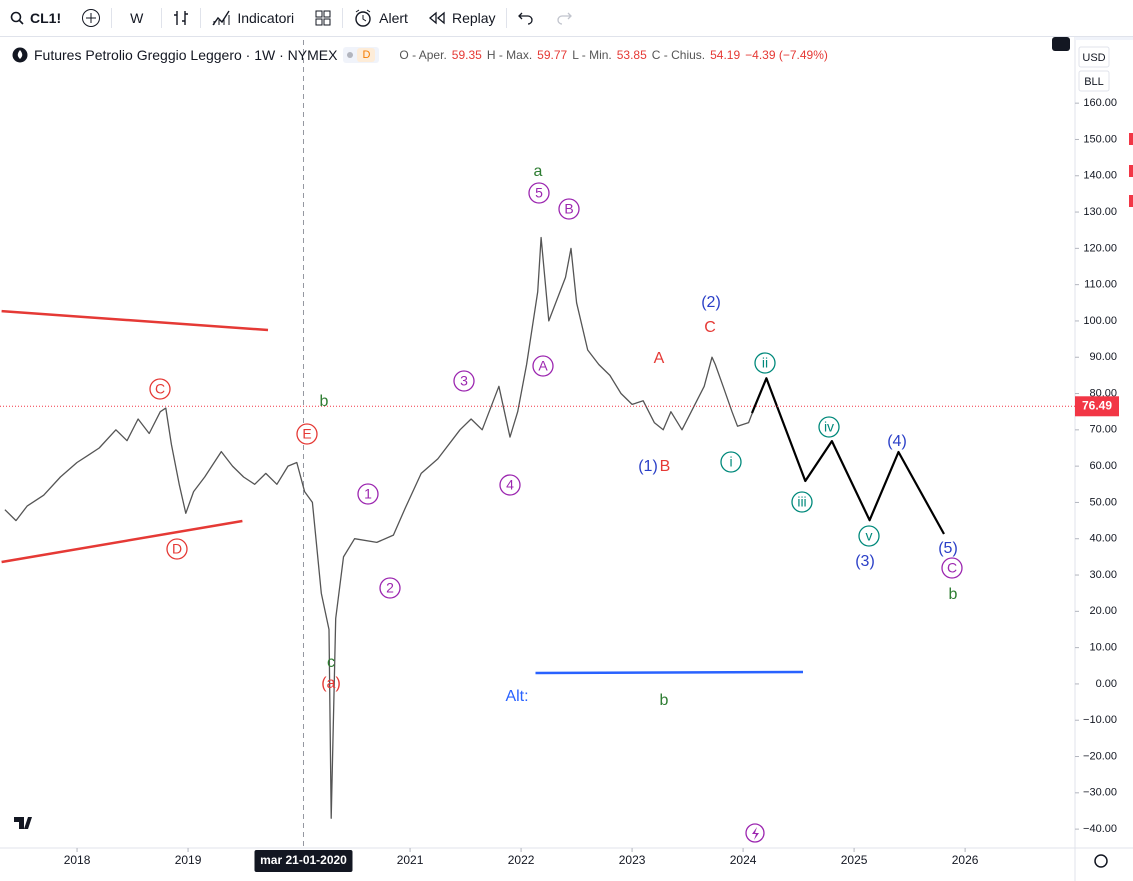 The image size is (1133, 881). I want to click on ohlc-value: 59.35, so click(466, 55).